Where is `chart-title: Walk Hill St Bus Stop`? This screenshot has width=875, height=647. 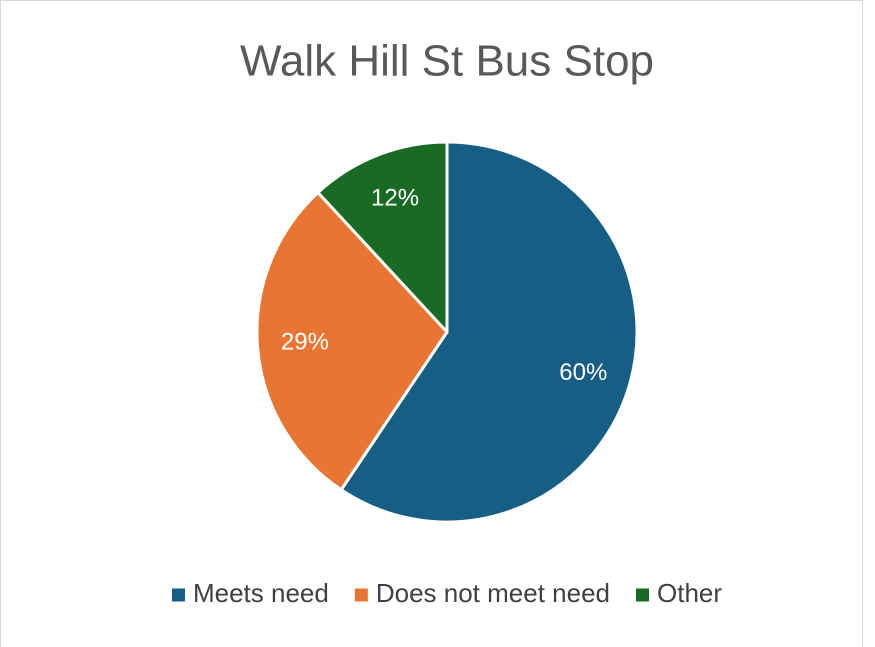 chart-title: Walk Hill St Bus Stop is located at coordinates (447, 61).